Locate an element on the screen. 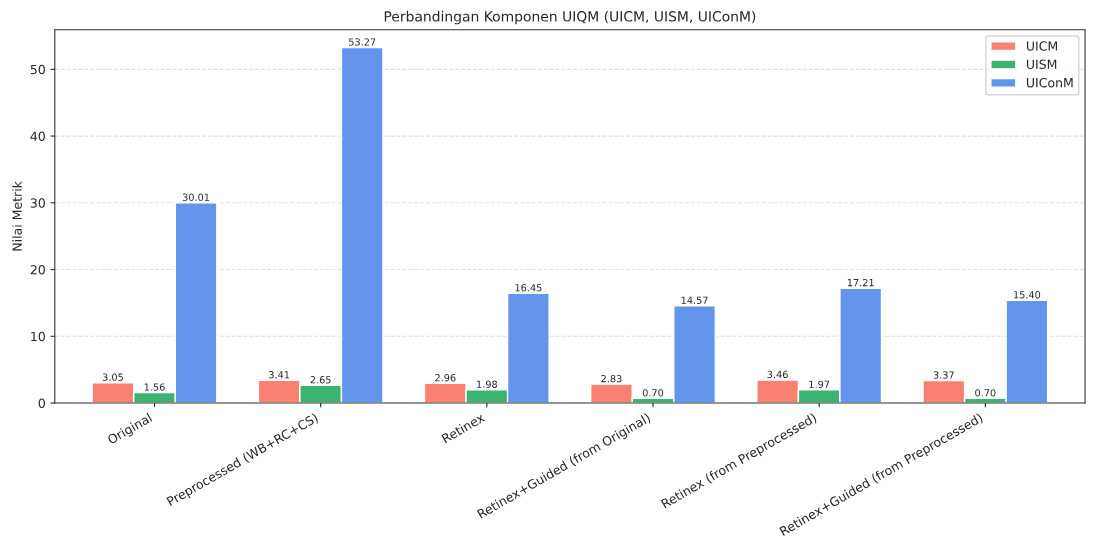  data-label: 3.37 is located at coordinates (943, 375).